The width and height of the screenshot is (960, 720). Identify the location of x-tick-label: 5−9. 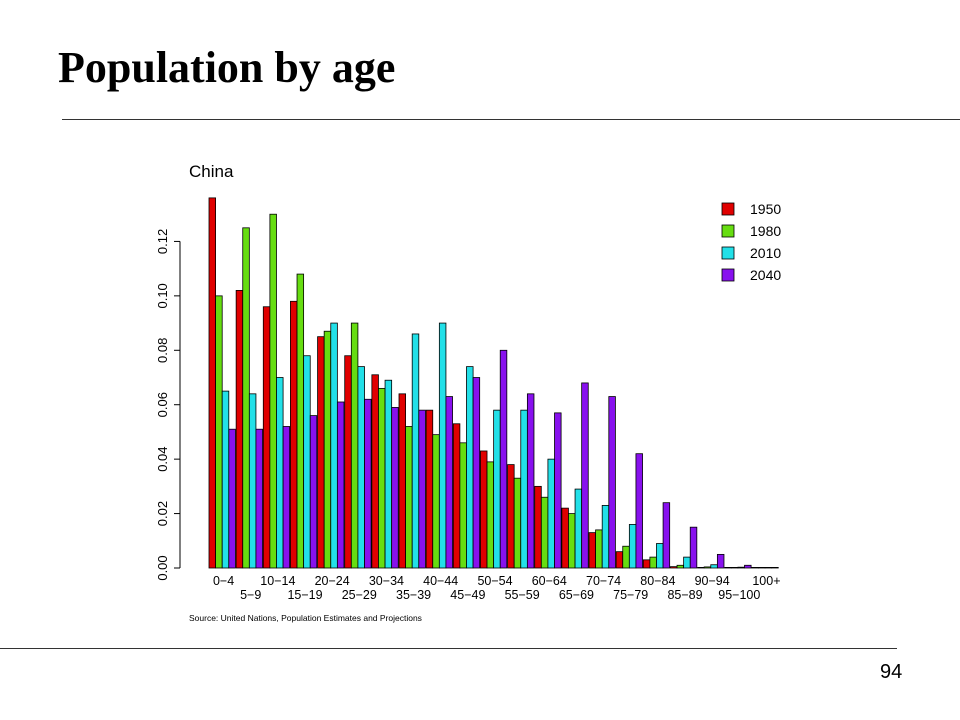
(250, 595).